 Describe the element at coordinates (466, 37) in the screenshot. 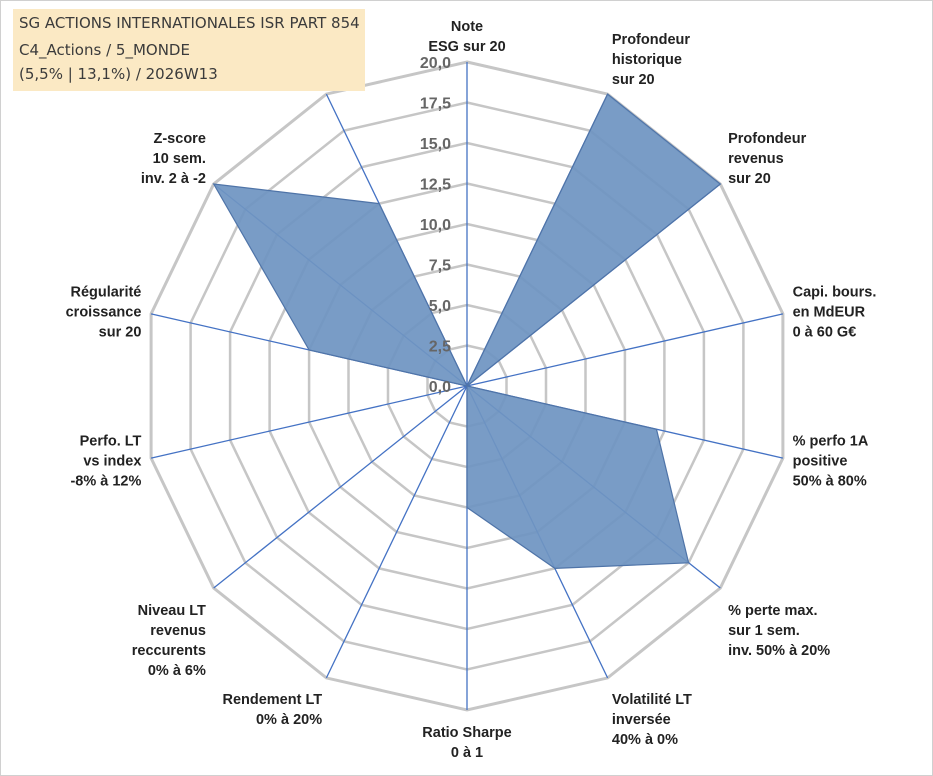

I see `category-label: Note ESG sur 20` at that location.